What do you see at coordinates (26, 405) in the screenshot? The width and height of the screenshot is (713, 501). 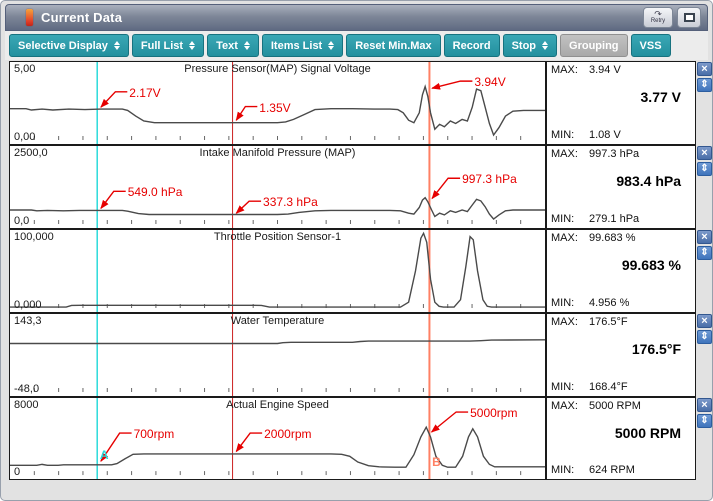 I see `y-axis-max-label: 8000` at bounding box center [26, 405].